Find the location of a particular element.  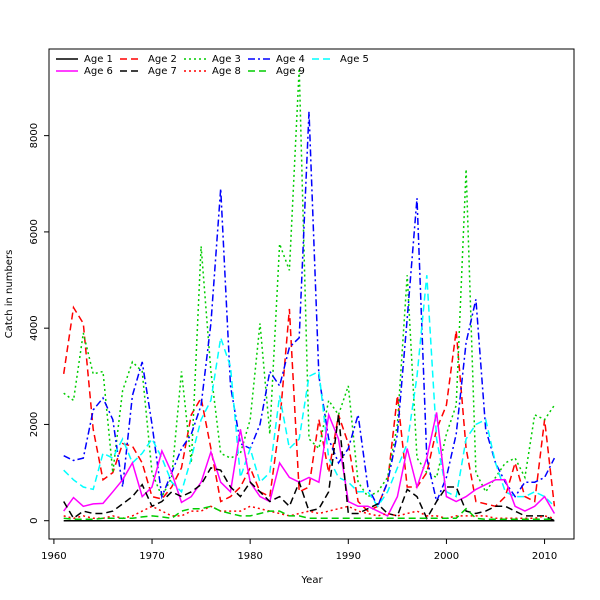

legend-label: Age 5 is located at coordinates (354, 59).